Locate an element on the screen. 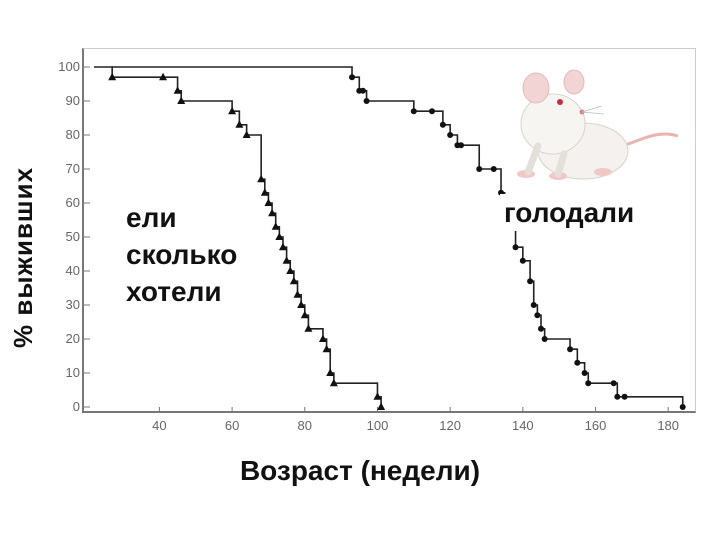  annotation-line: сколько is located at coordinates (182, 254).